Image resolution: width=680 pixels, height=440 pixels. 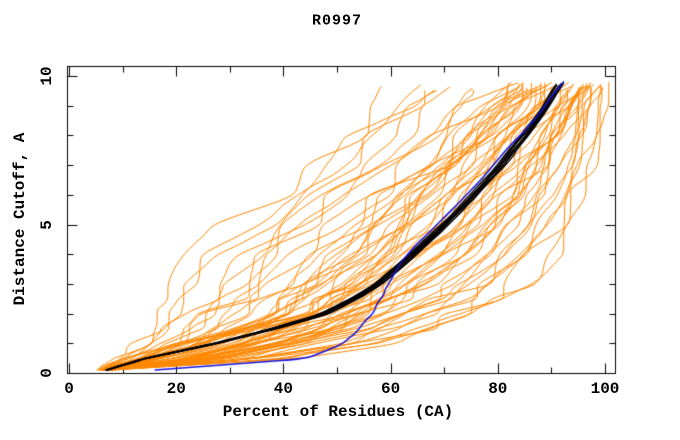 What do you see at coordinates (47, 76) in the screenshot?
I see `y-tick-label-10: 10` at bounding box center [47, 76].